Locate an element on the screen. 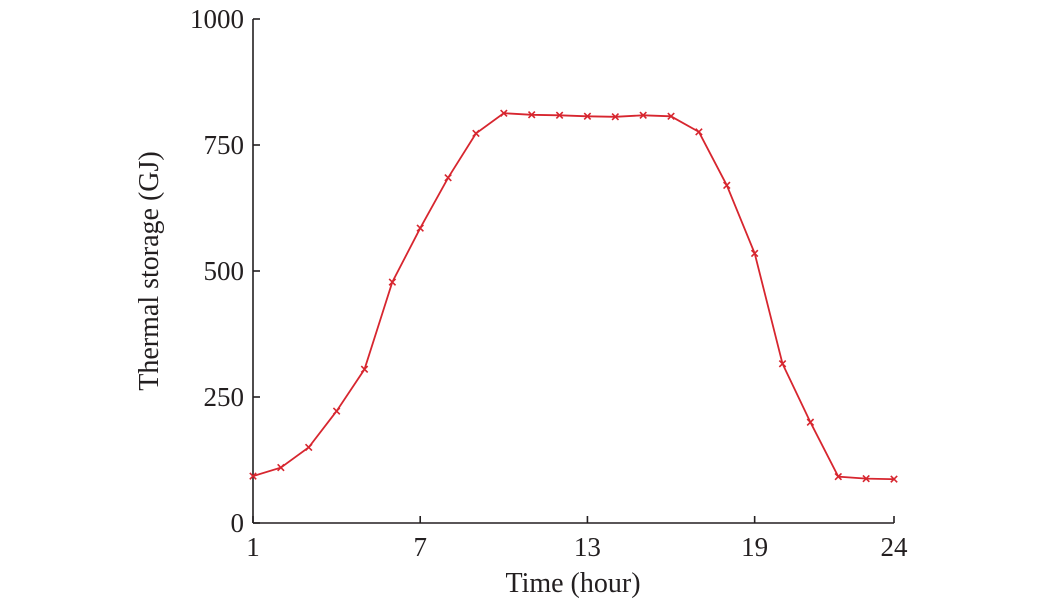  y-axis-title: Thermal storage (GJ) is located at coordinates (149, 270).